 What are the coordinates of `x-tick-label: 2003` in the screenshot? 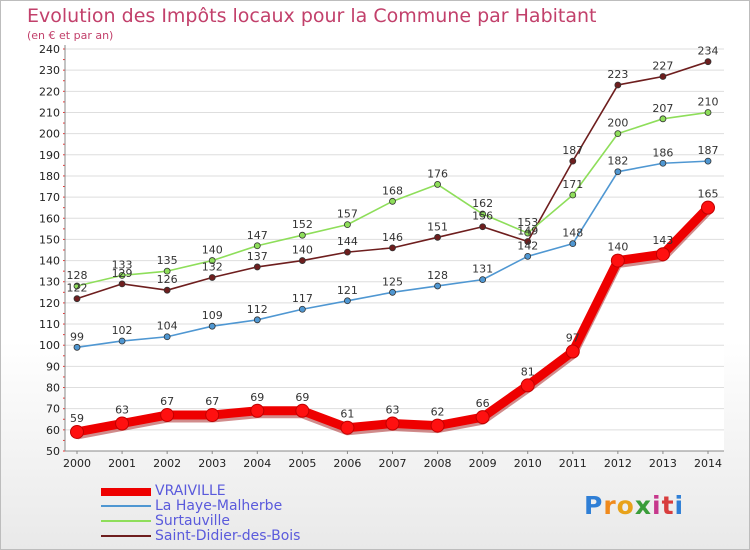 It's located at (212, 463).